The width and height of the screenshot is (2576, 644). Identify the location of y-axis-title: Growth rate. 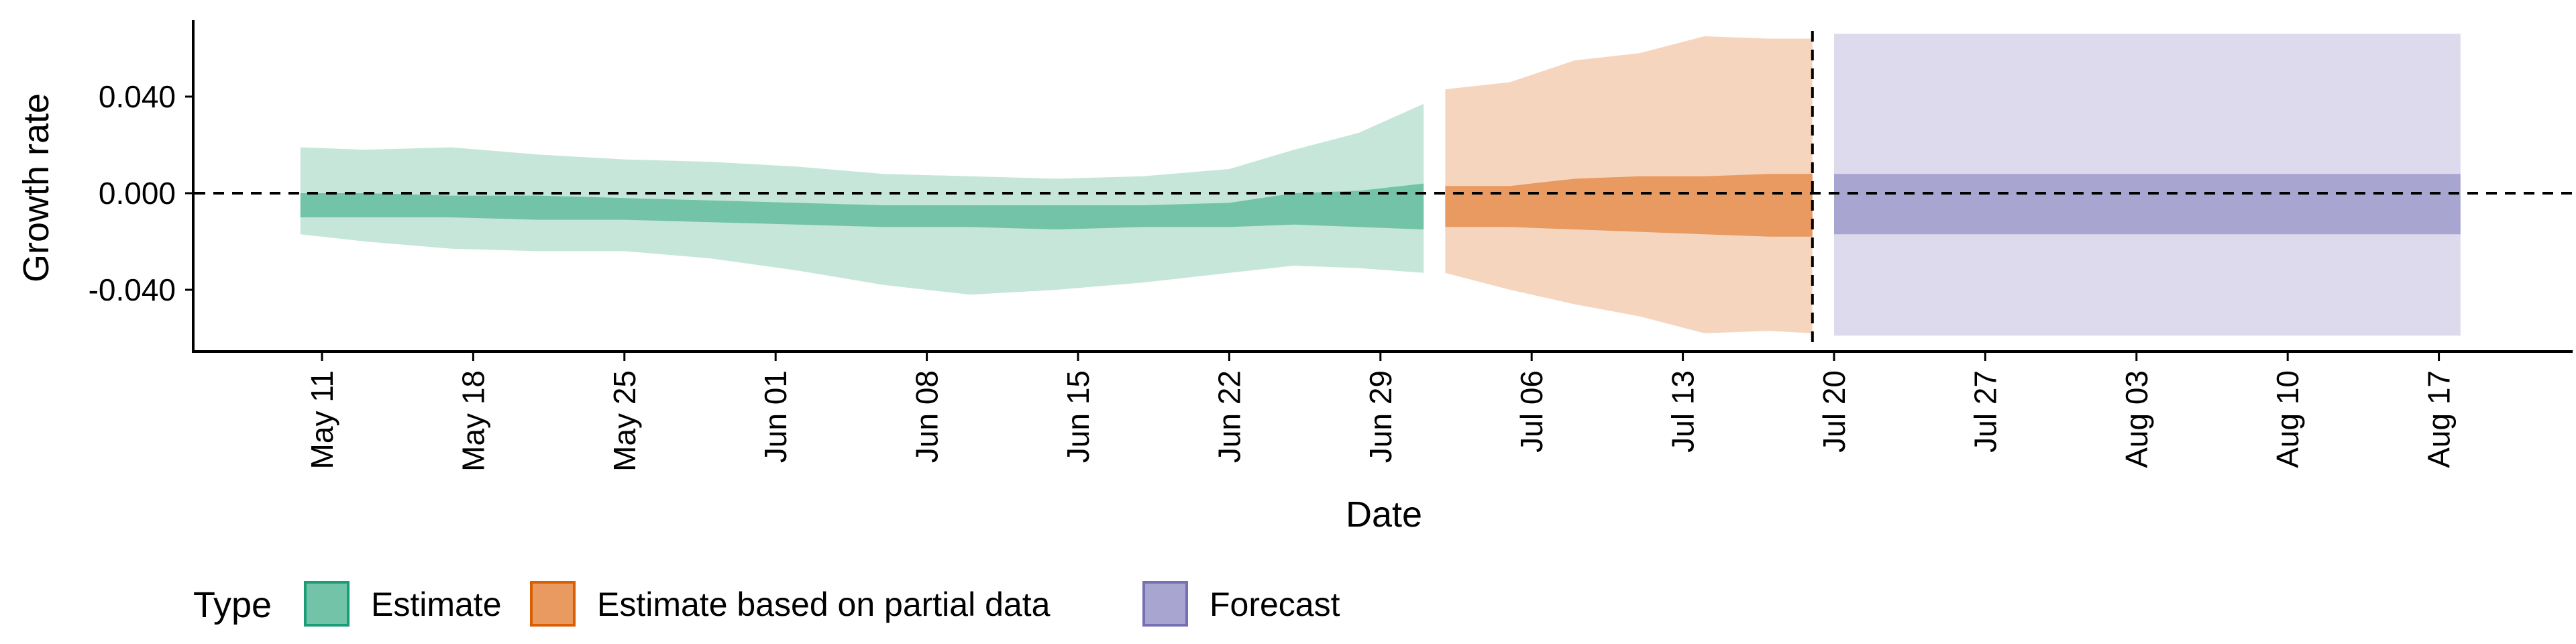
(36, 187).